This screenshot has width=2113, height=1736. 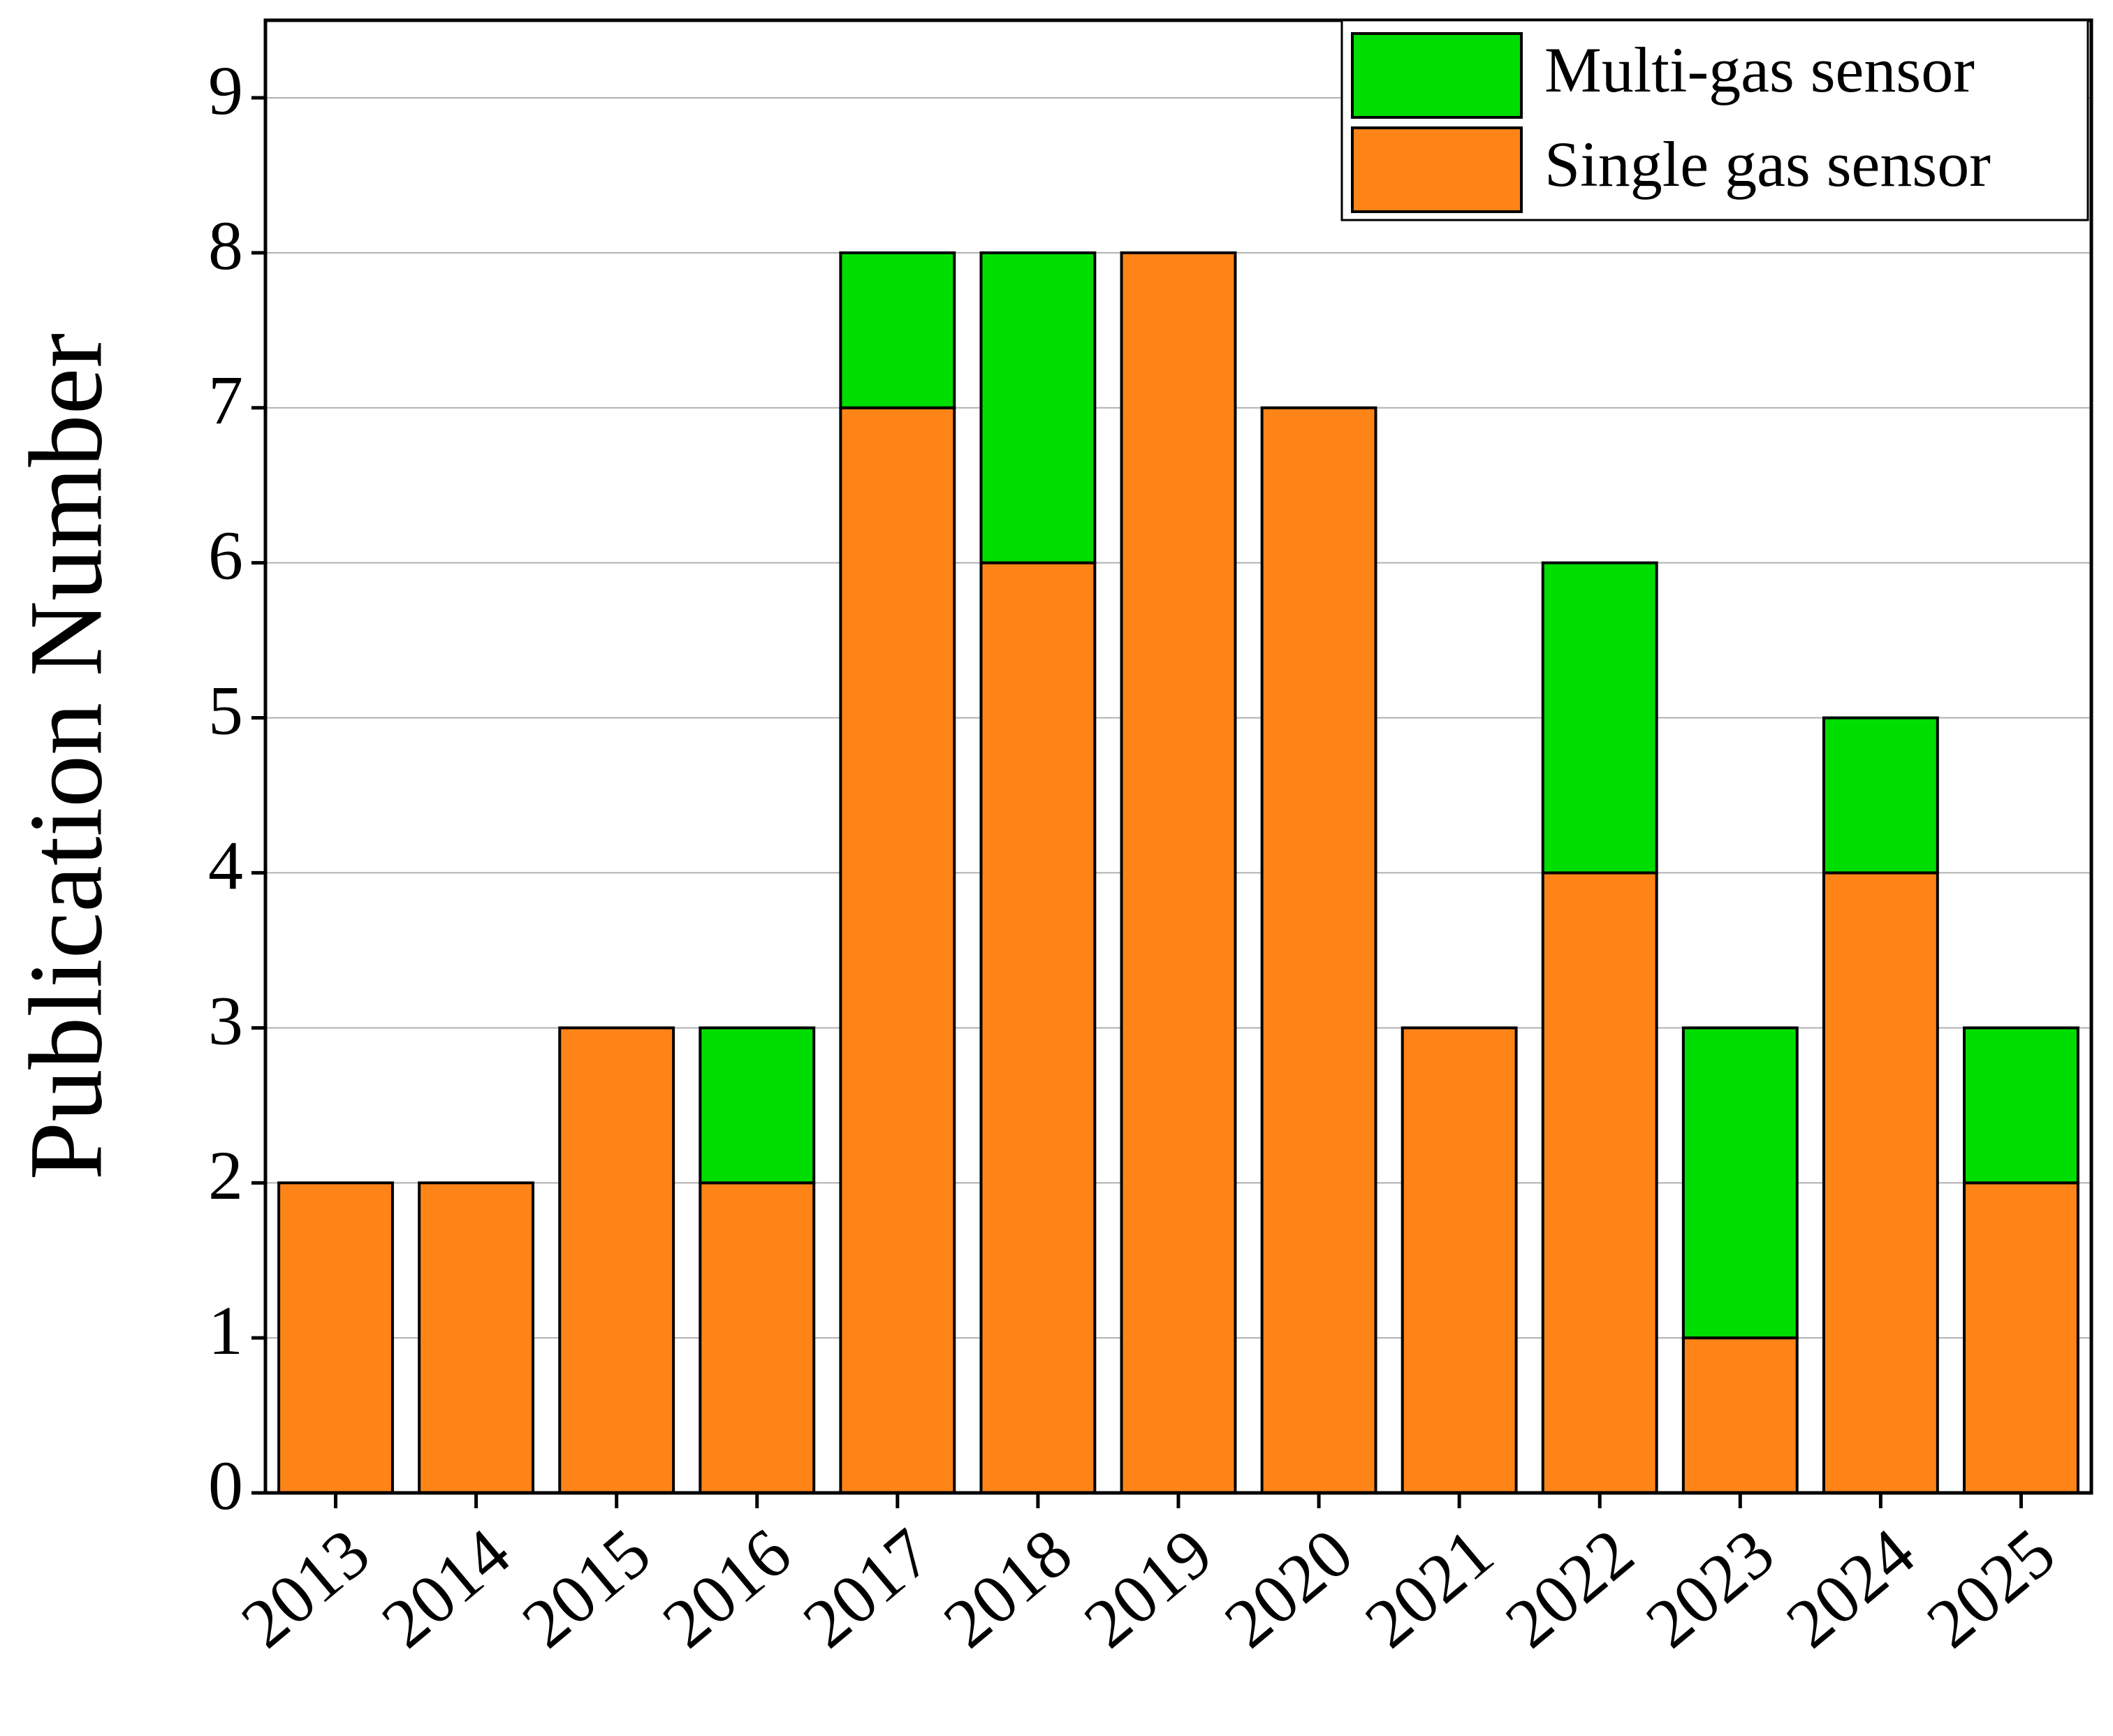 I want to click on y-tick-label: 4, so click(x=225, y=865).